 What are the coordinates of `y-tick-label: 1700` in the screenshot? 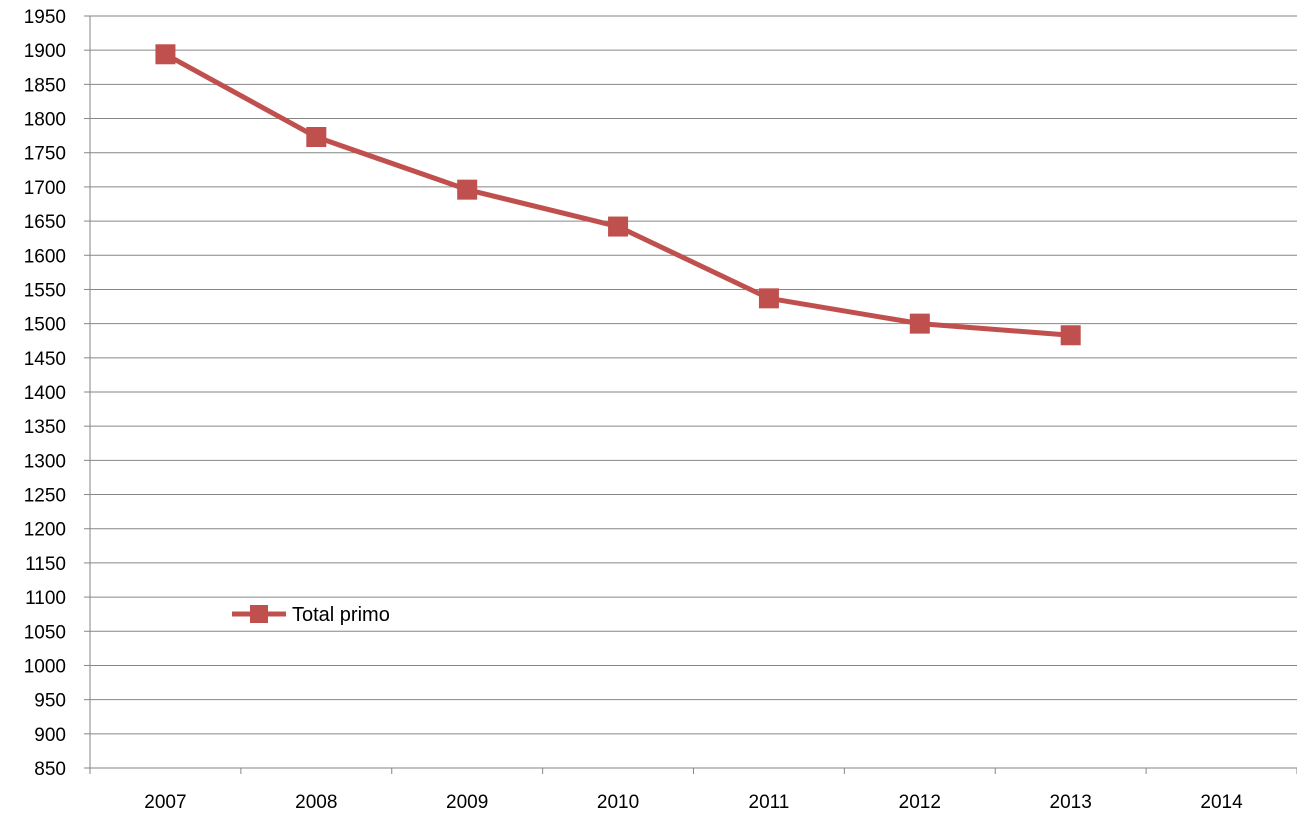 It's located at (45, 188).